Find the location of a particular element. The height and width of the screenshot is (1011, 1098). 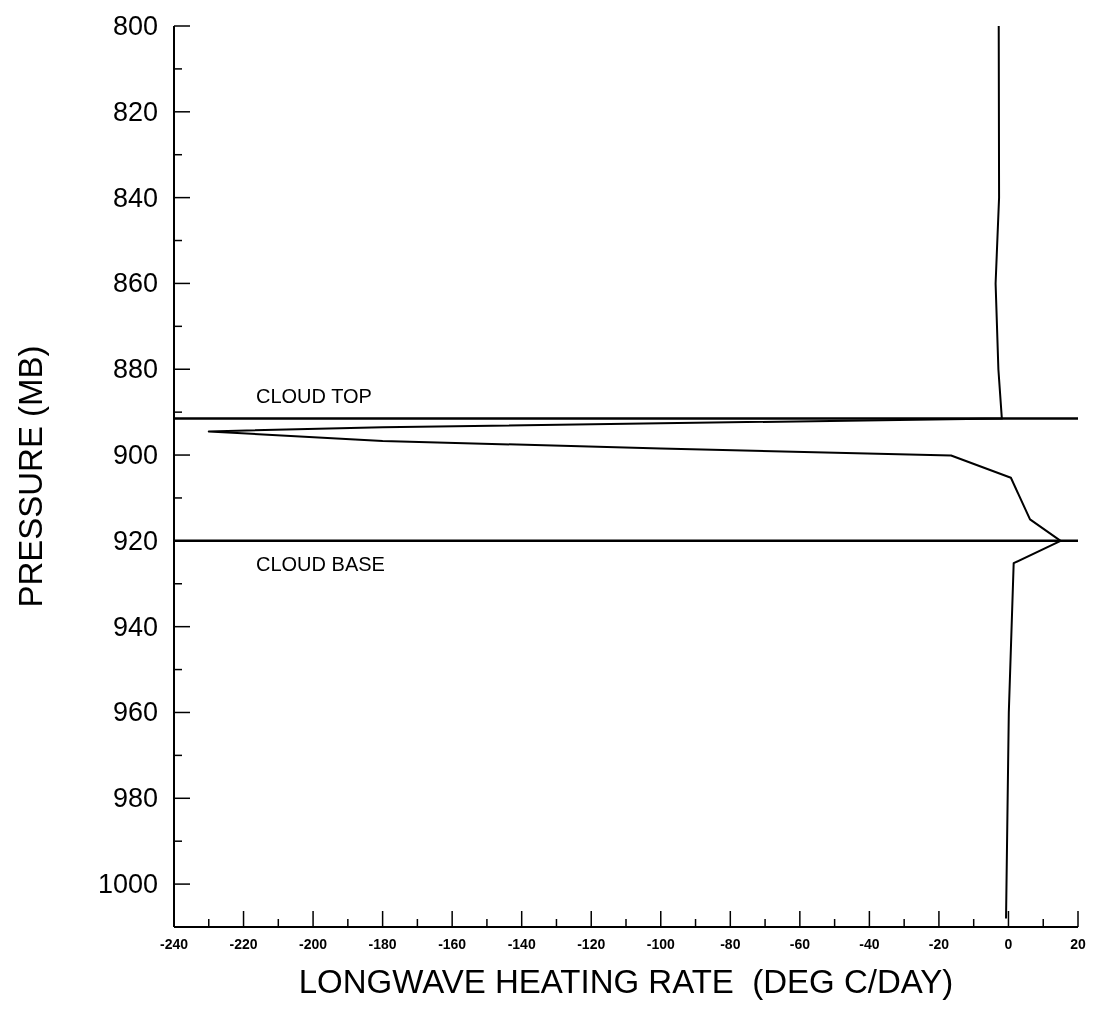

y-tick-label: 860 is located at coordinates (135, 283).